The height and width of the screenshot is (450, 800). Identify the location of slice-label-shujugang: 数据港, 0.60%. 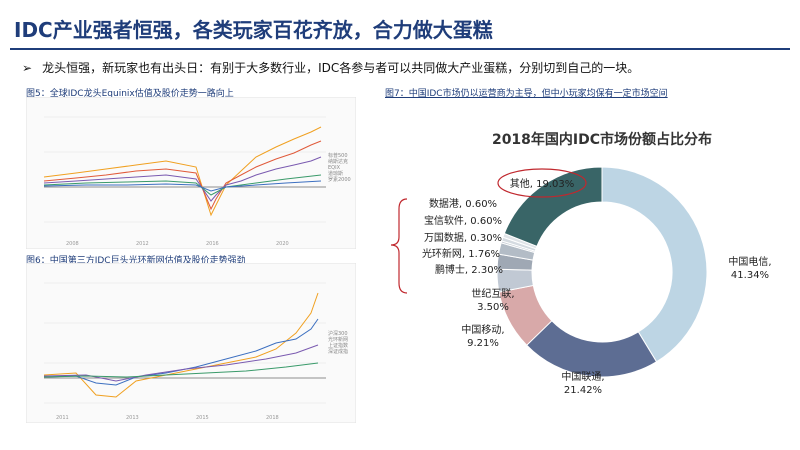
(463, 203).